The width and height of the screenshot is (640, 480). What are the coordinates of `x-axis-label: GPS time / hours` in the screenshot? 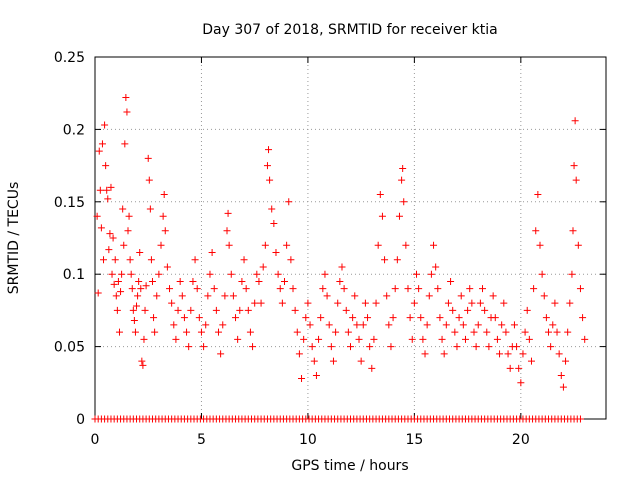 It's located at (349, 466).